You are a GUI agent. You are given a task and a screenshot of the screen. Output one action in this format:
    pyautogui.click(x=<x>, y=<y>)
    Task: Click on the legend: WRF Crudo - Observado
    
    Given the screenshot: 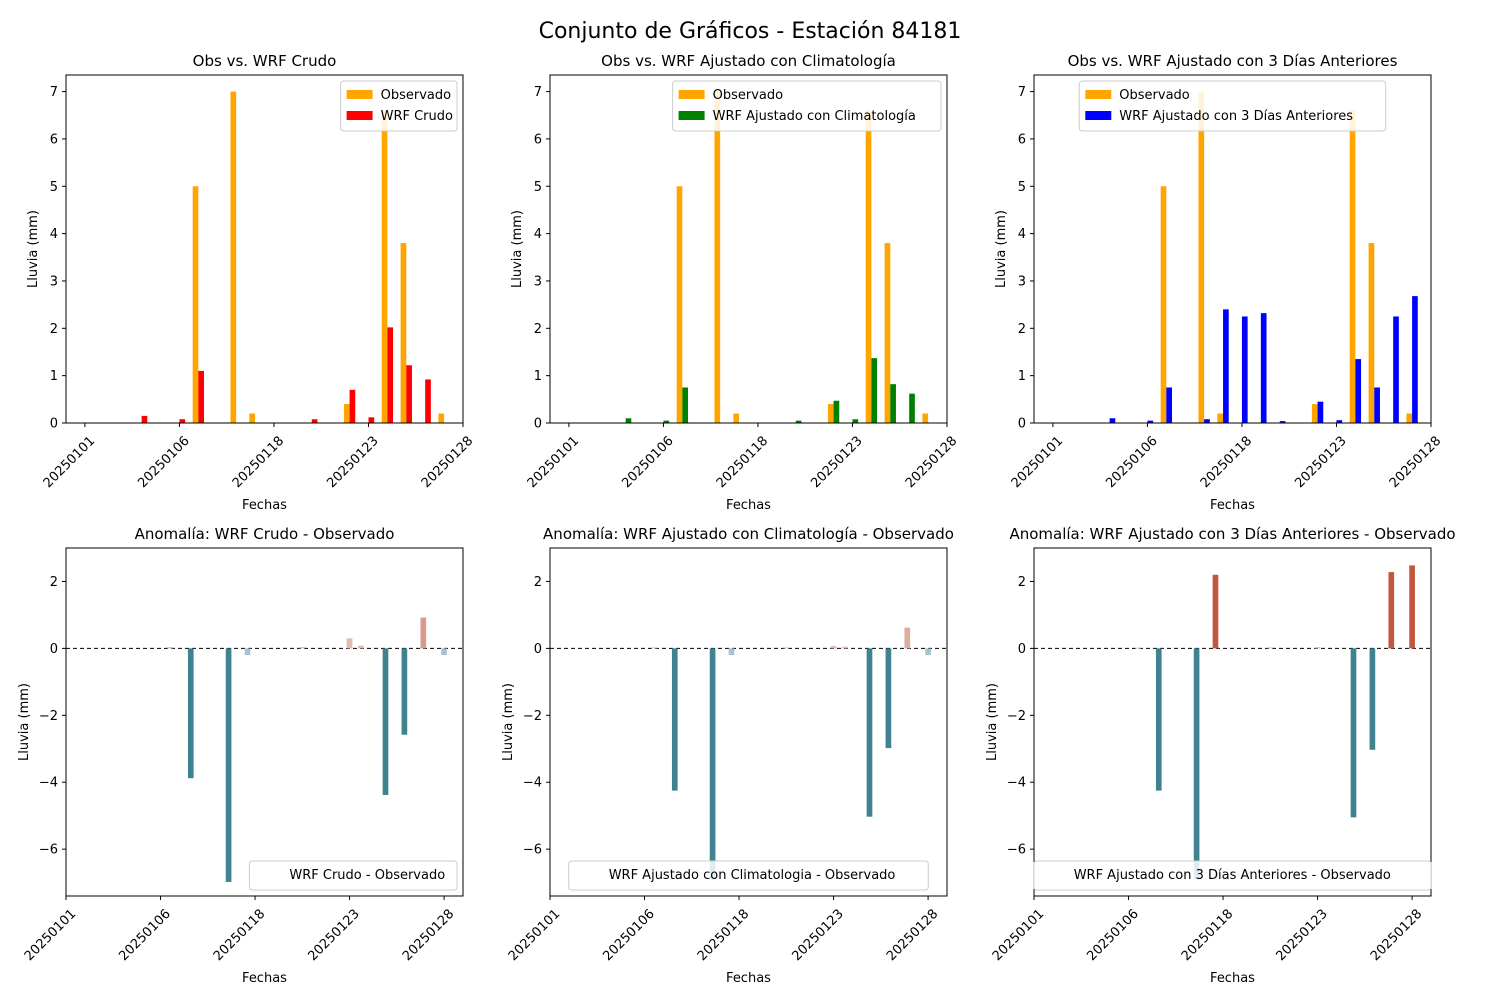 What is the action you would take?
    pyautogui.click(x=353, y=875)
    